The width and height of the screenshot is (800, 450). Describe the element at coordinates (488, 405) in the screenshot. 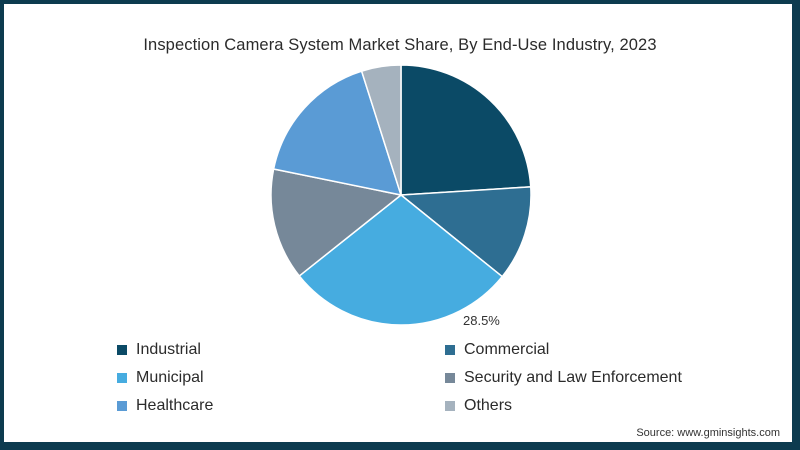

I see `legend-label: Others` at that location.